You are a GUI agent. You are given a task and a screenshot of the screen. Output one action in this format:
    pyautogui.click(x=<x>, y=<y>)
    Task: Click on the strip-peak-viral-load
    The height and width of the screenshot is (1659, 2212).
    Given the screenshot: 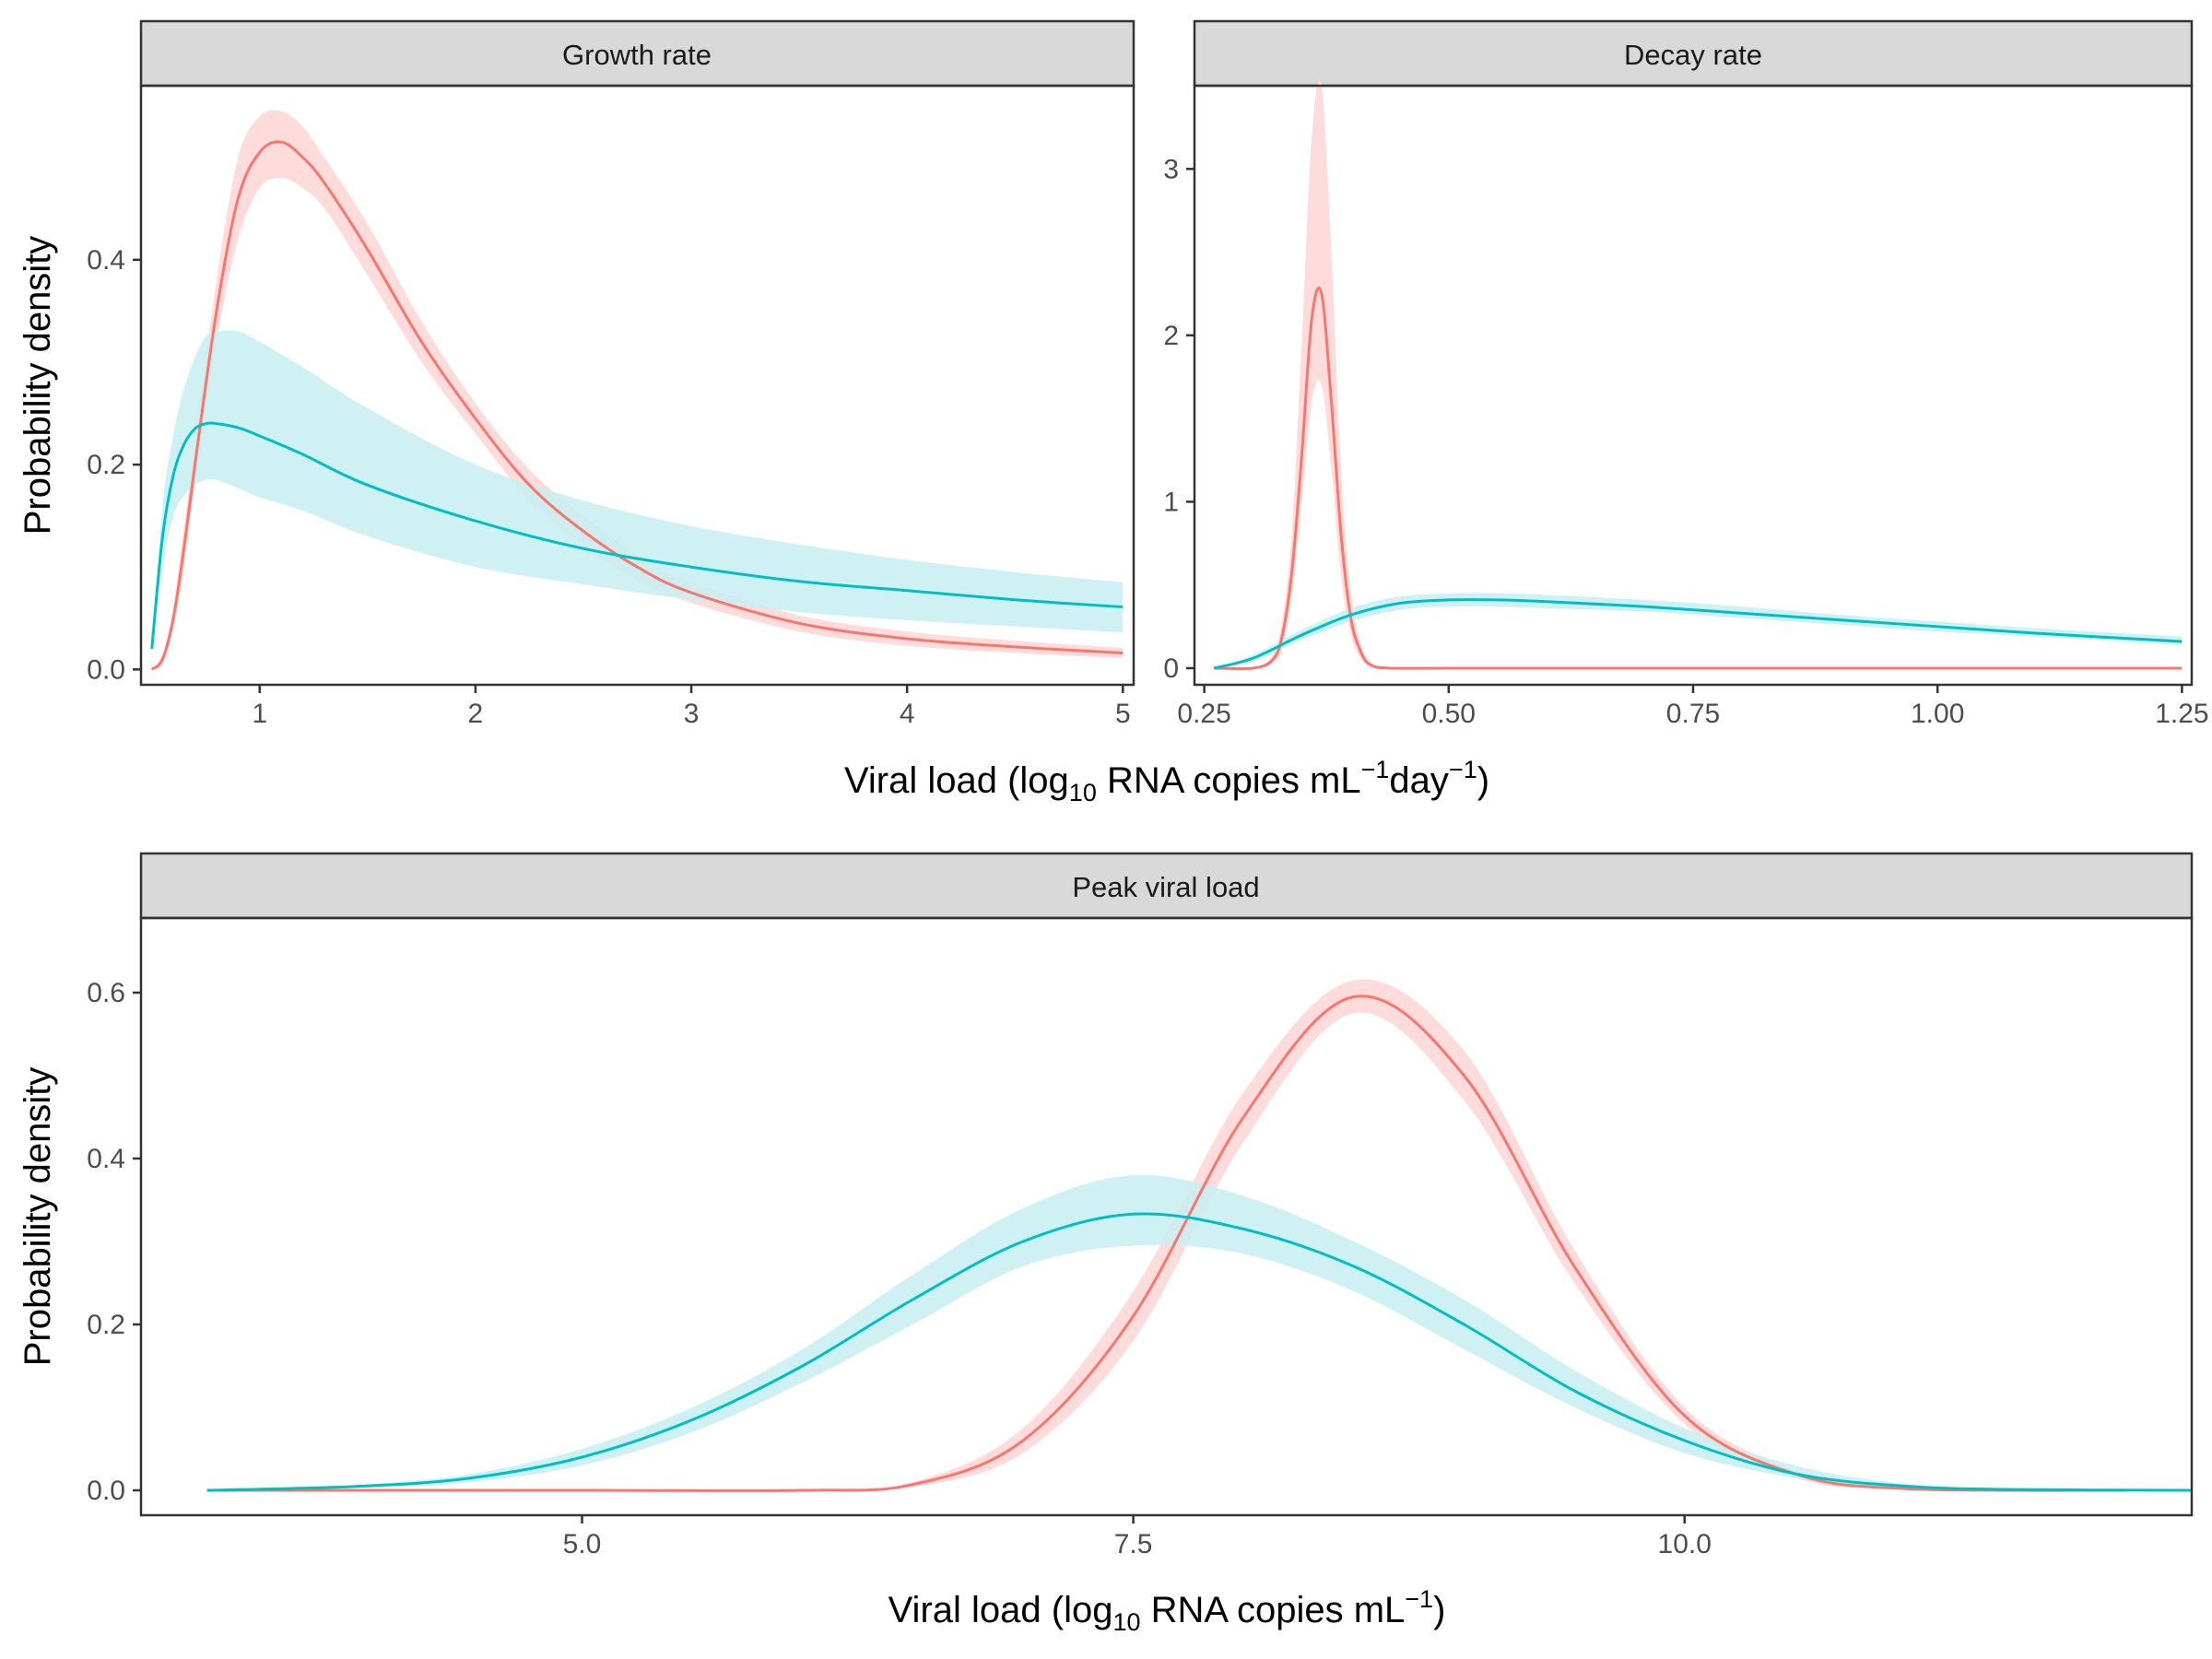 What is the action you would take?
    pyautogui.click(x=1166, y=886)
    